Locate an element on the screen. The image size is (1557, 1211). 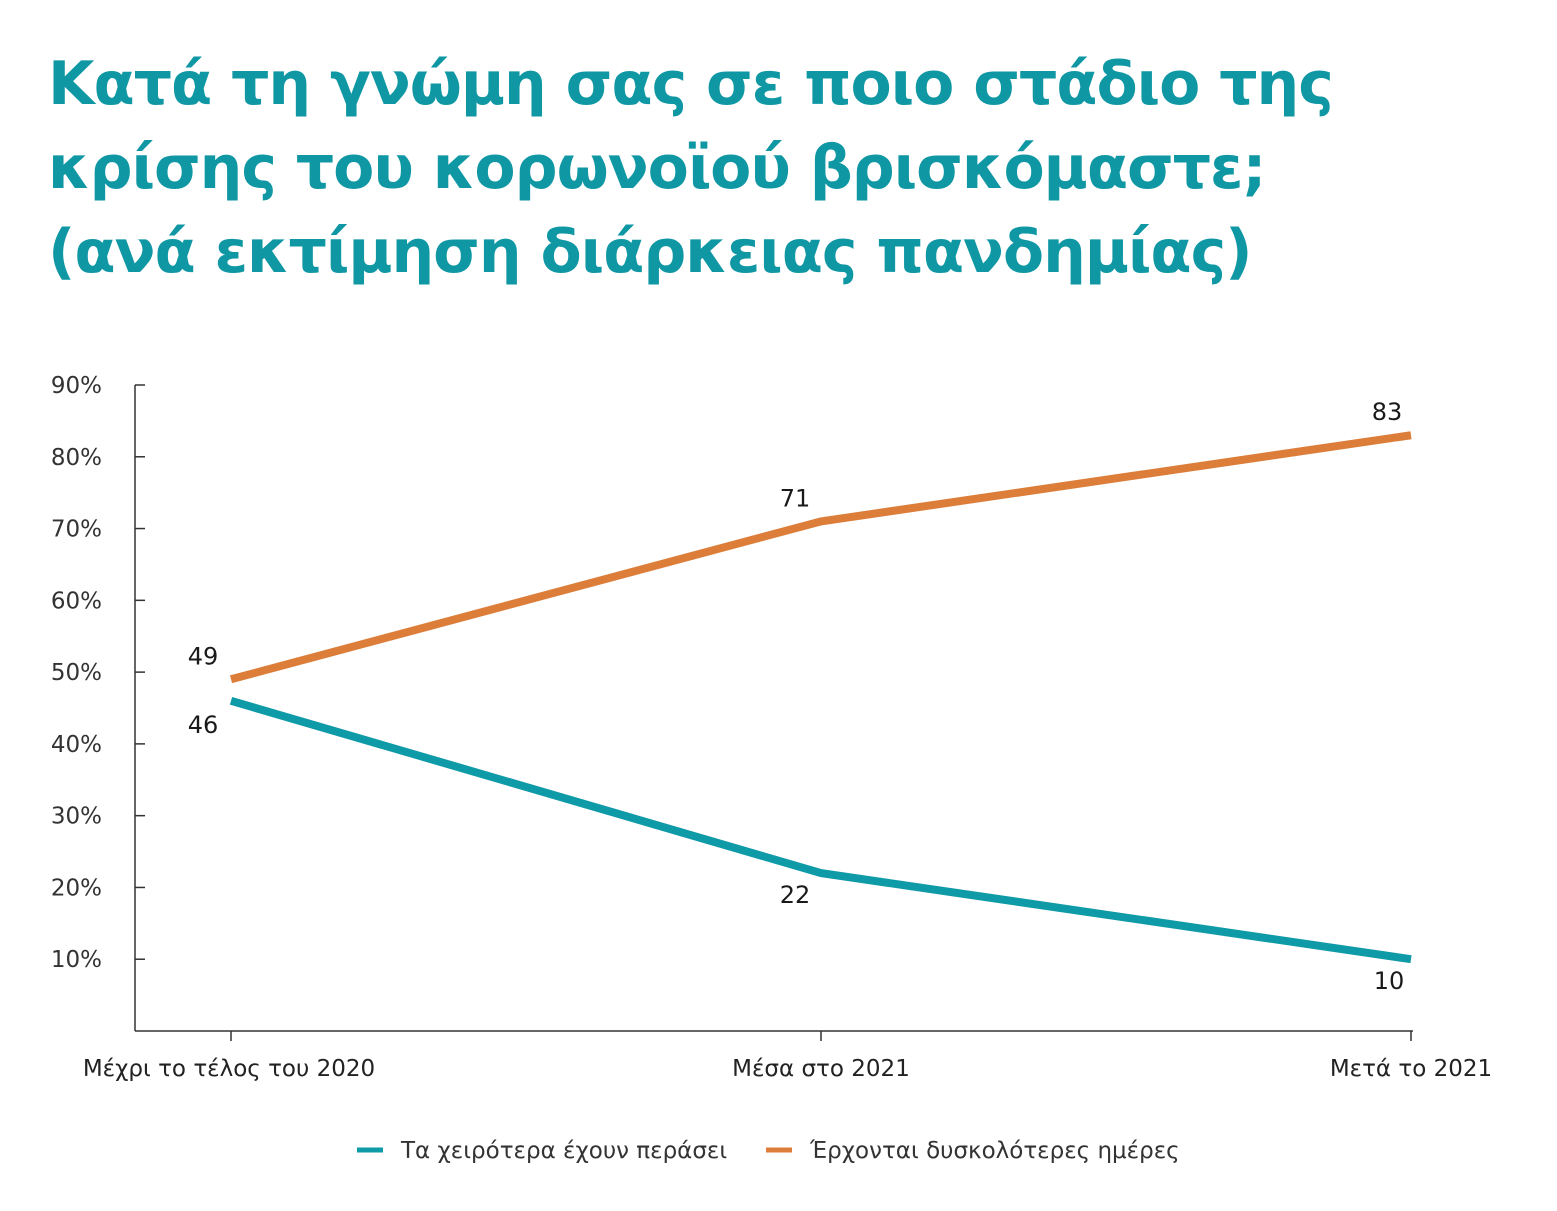
x-category-label: Μετά το 2021 is located at coordinates (1411, 1069).